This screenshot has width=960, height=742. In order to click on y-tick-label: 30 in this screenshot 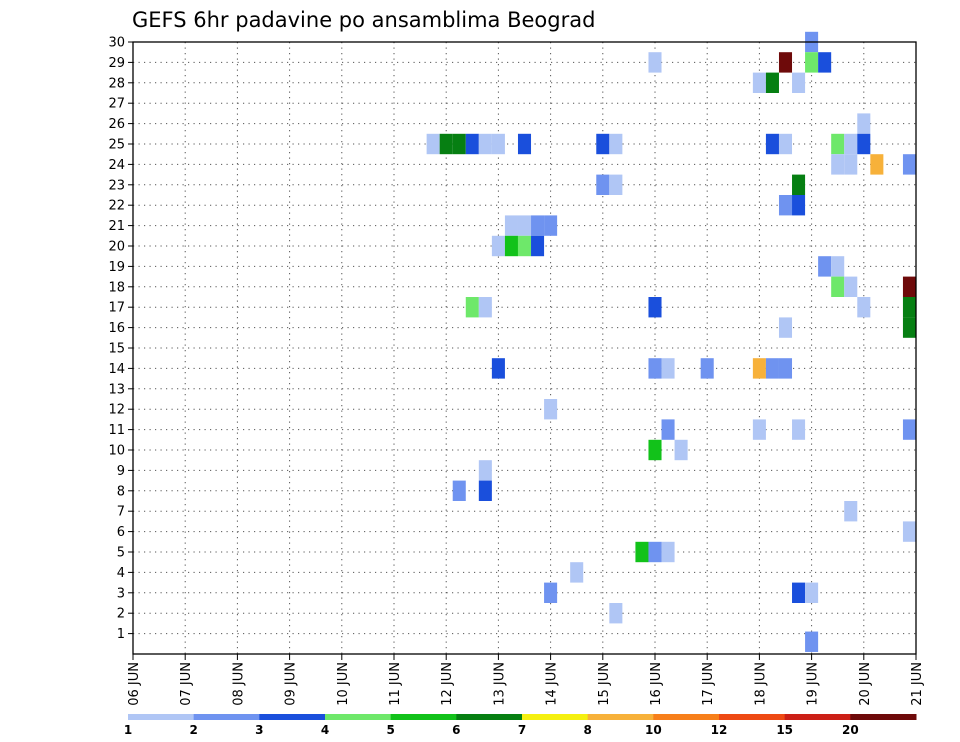, I will do `click(116, 43)`.